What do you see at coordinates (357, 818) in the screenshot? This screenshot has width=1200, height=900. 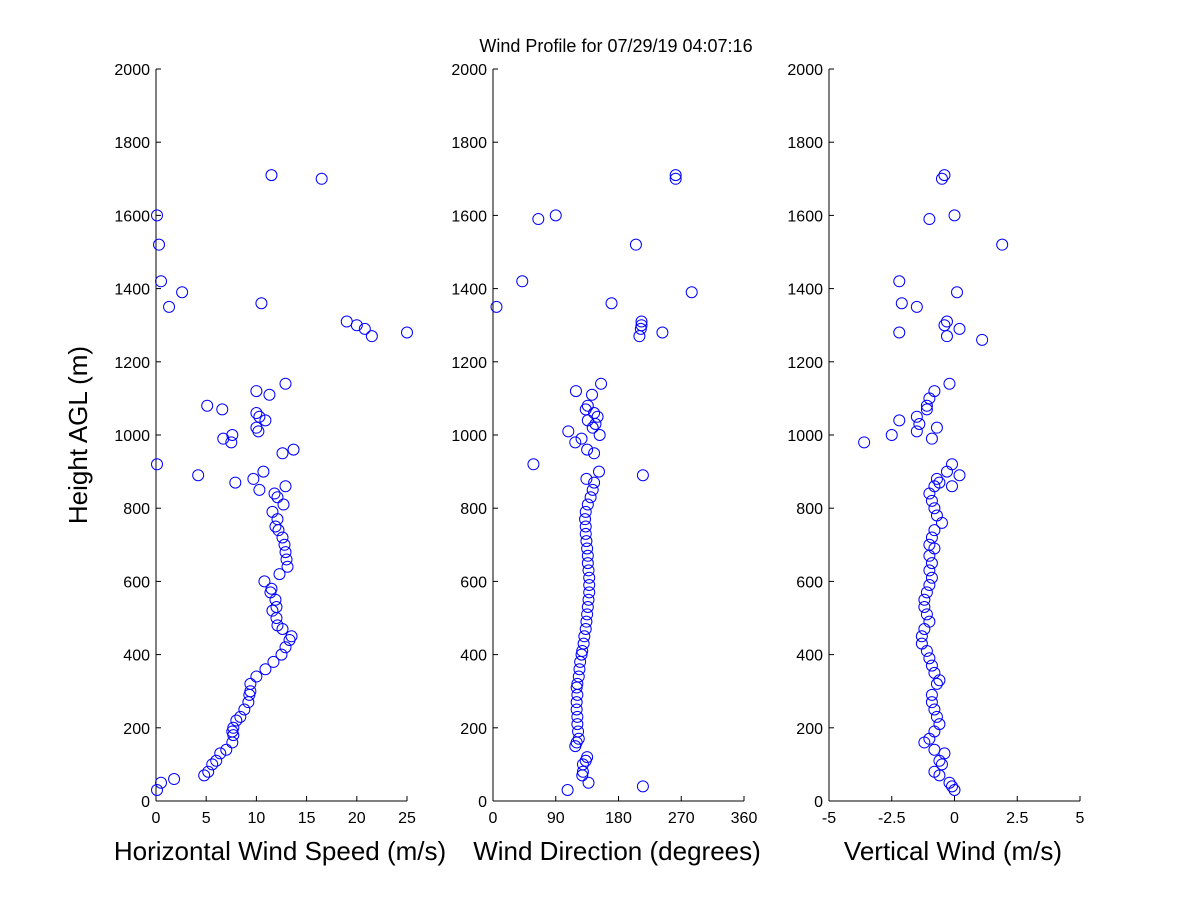 I see `speed-x-tick-label: 20` at bounding box center [357, 818].